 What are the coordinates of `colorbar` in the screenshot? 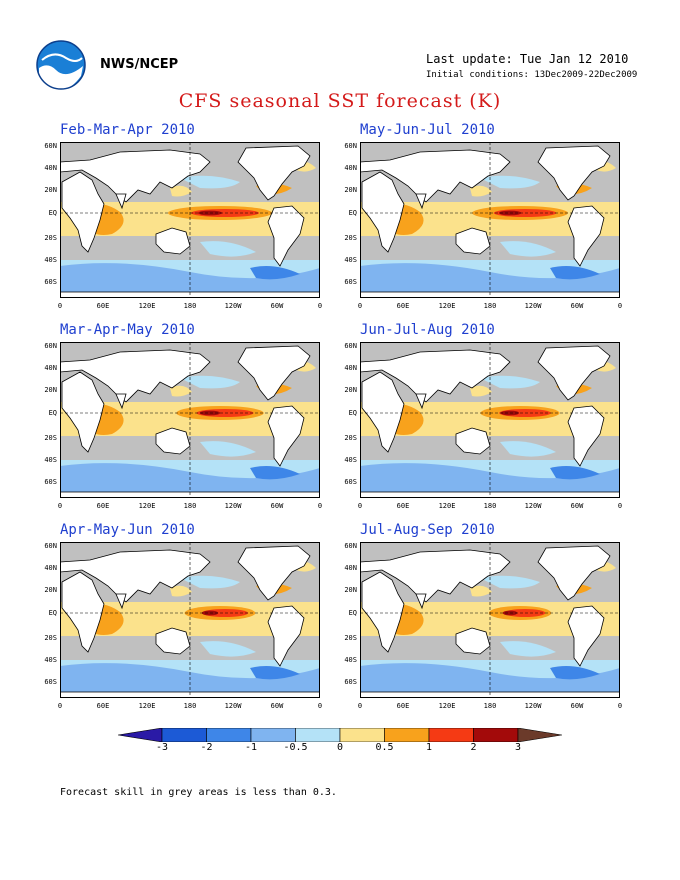 It's located at (340, 735).